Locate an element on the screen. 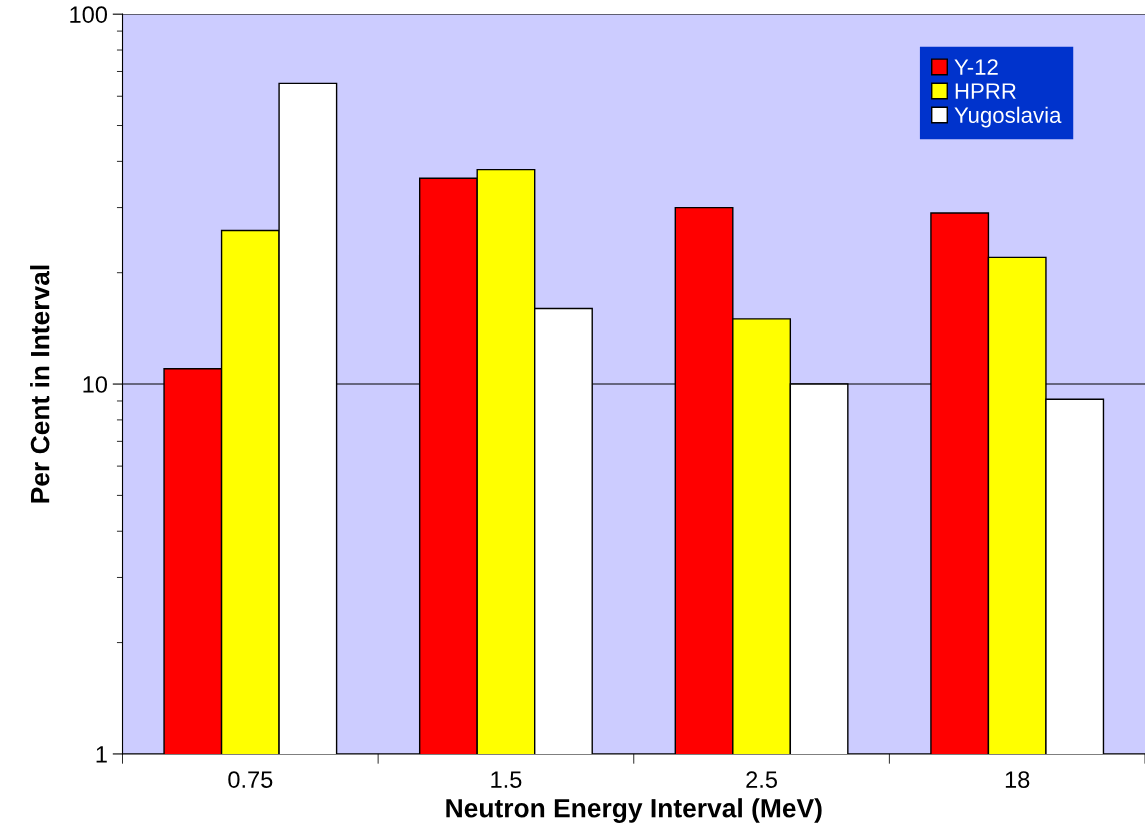  legend-label: Yugoslavia is located at coordinates (1008, 117).